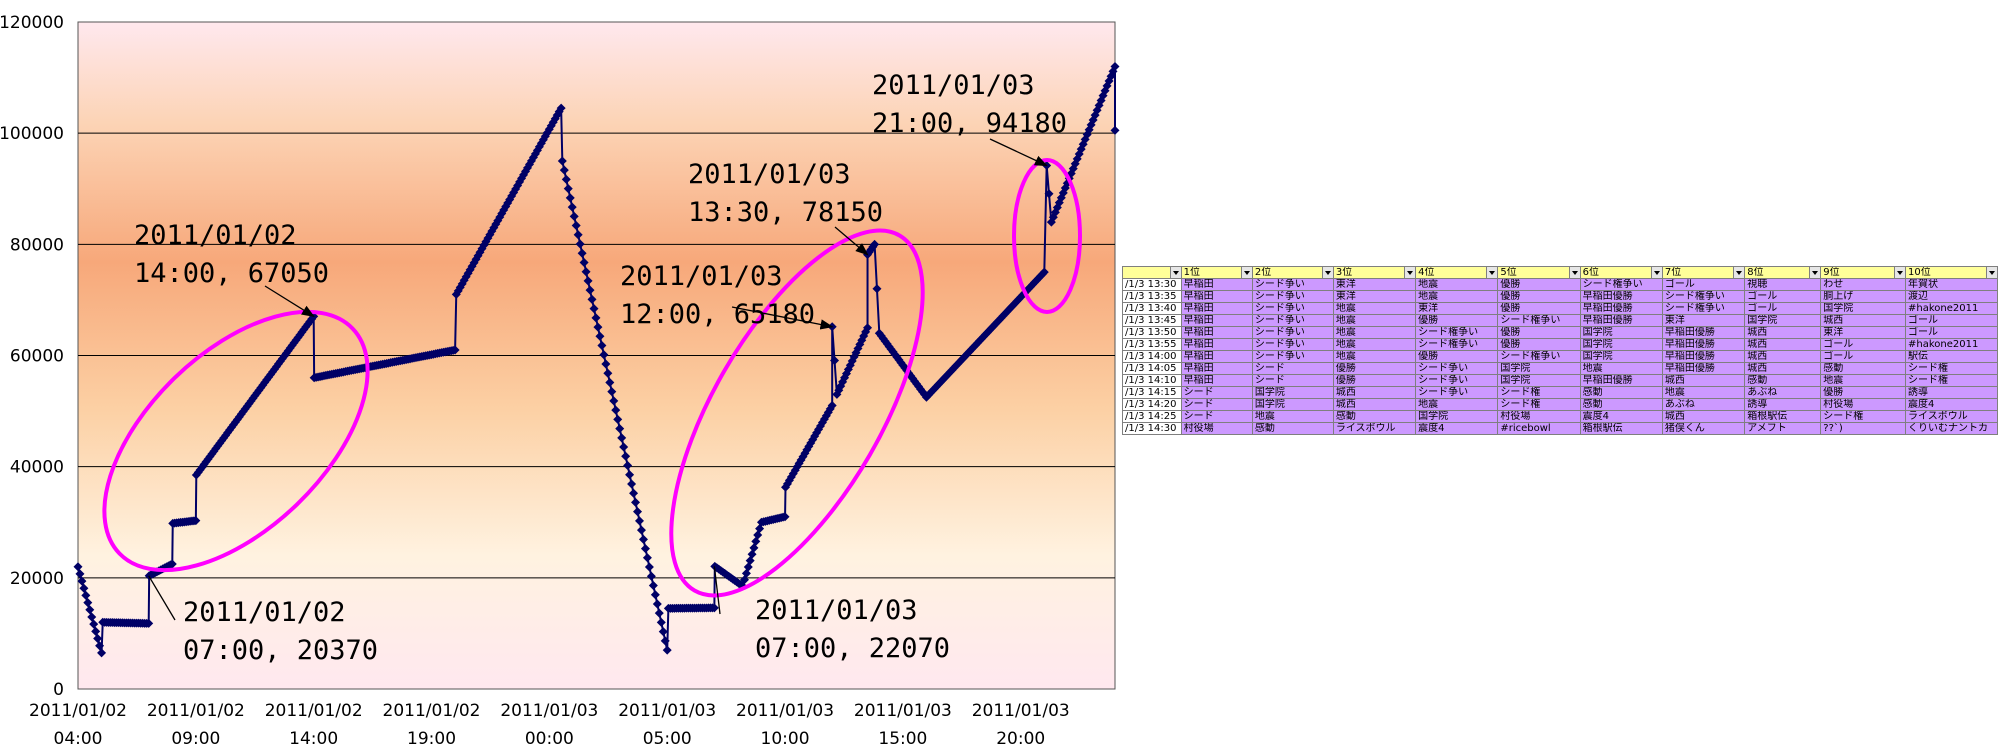 The width and height of the screenshot is (1998, 753). Describe the element at coordinates (785, 212) in the screenshot. I see `annotation-value: 13:30, 78150` at that location.